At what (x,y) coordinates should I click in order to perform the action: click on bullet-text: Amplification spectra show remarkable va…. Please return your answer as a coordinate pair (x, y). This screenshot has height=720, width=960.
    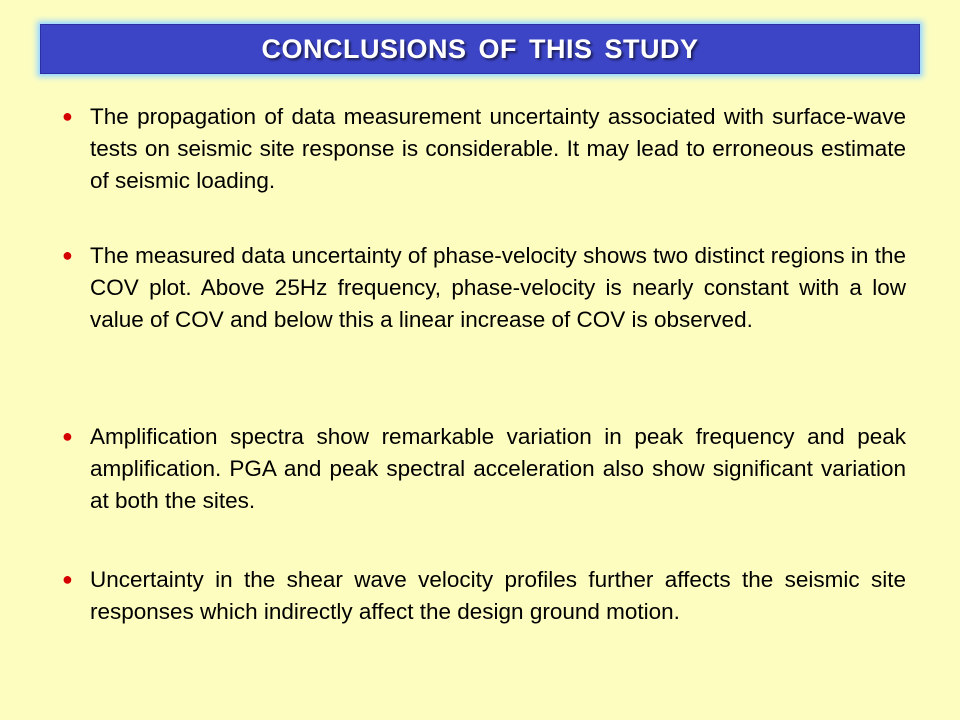
    Looking at the image, I should click on (498, 468).